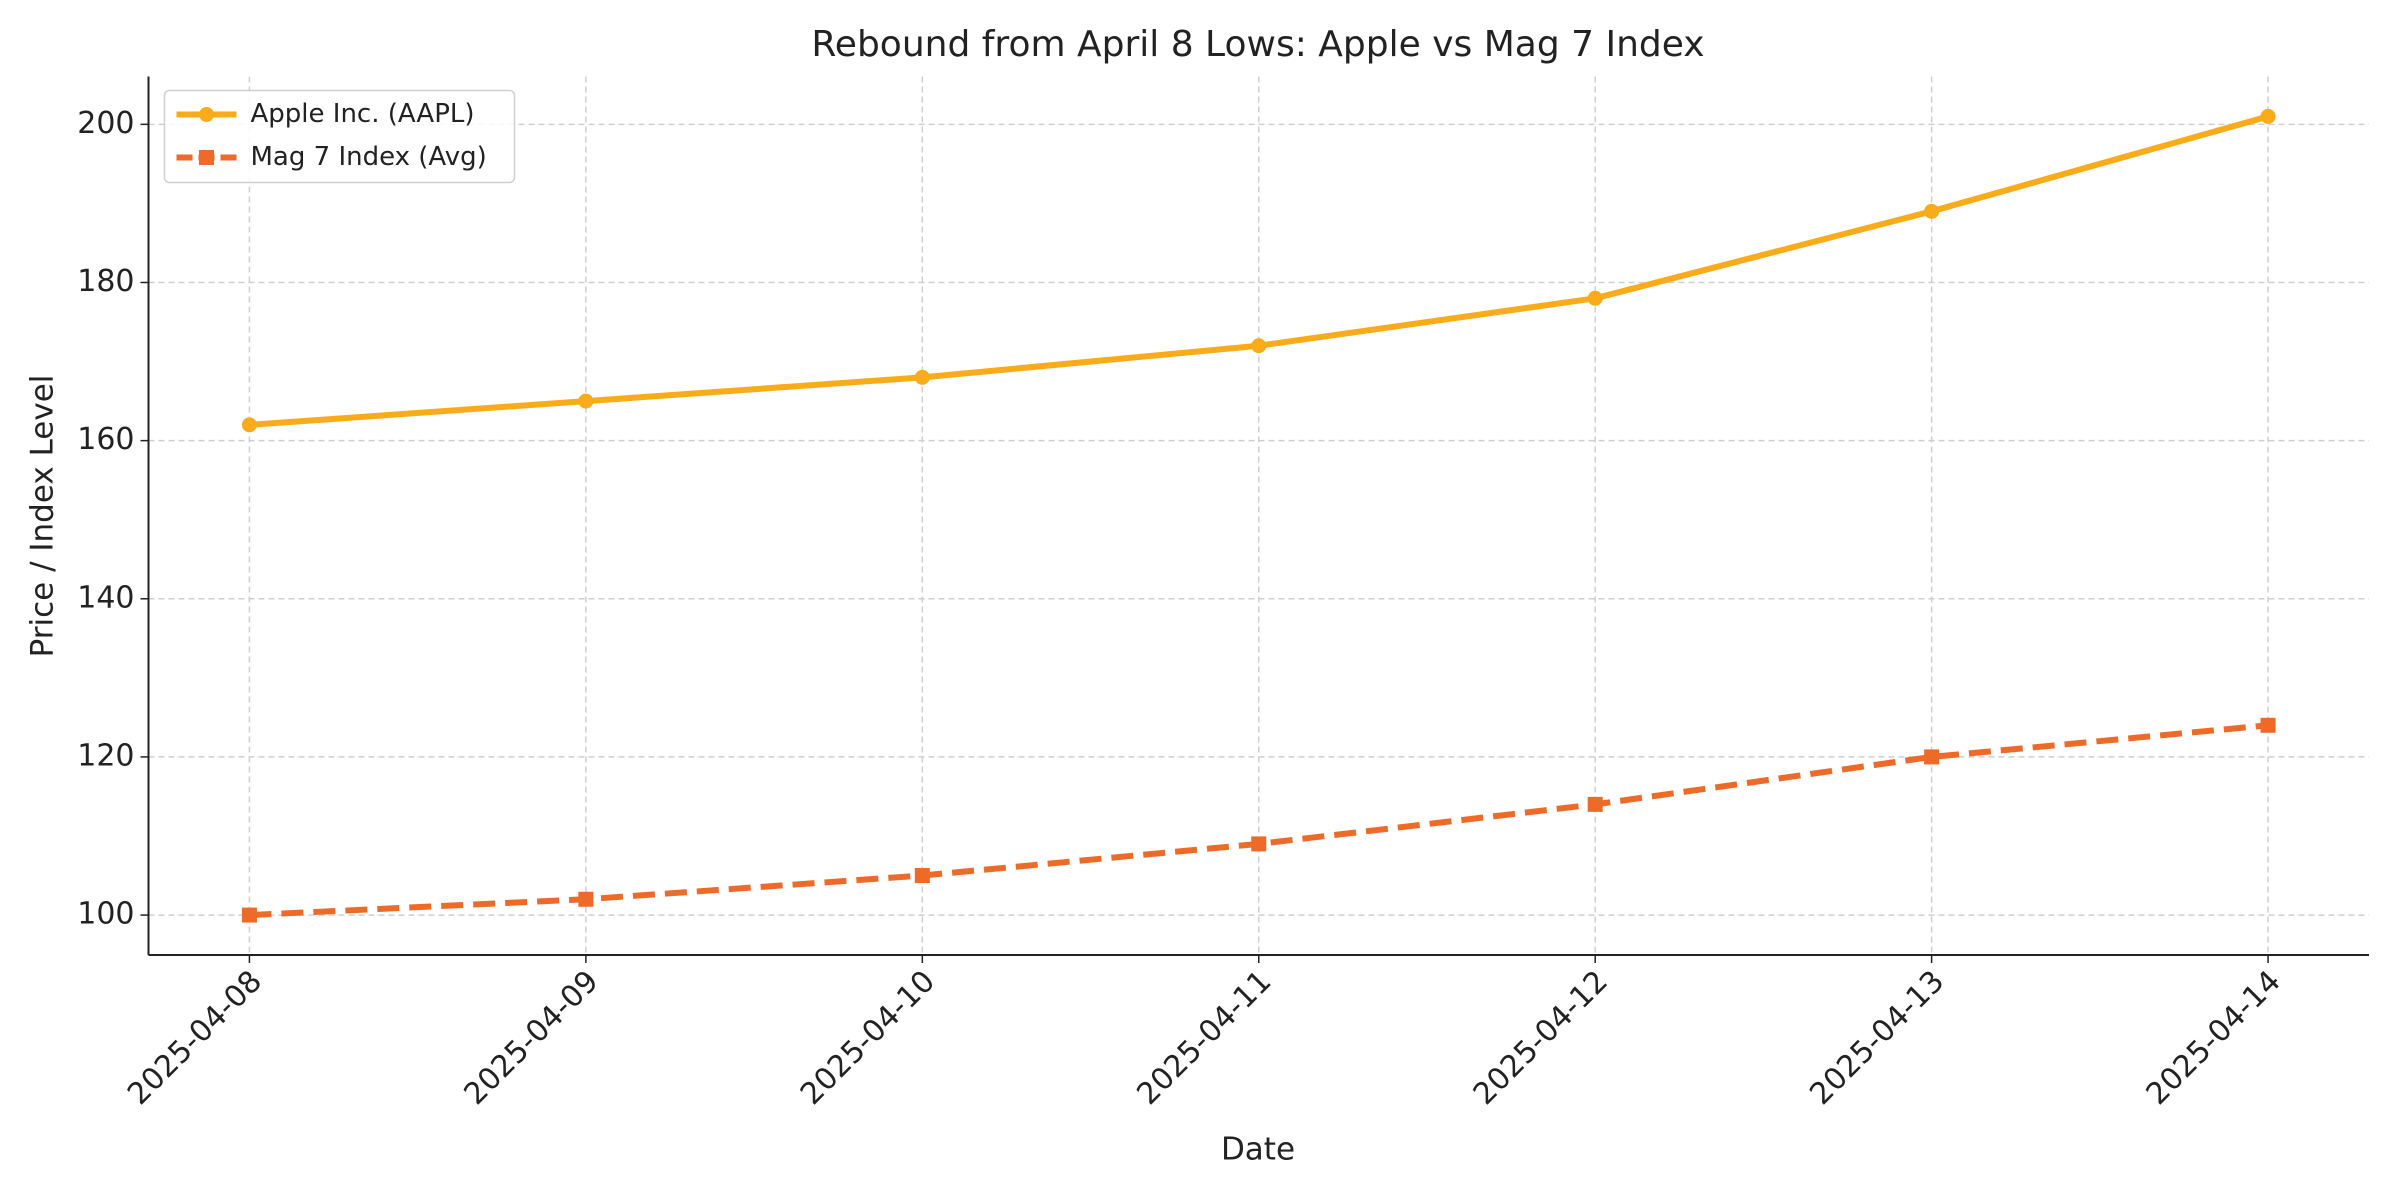 This screenshot has width=2400, height=1200. I want to click on y-tick-label: 160, so click(105, 439).